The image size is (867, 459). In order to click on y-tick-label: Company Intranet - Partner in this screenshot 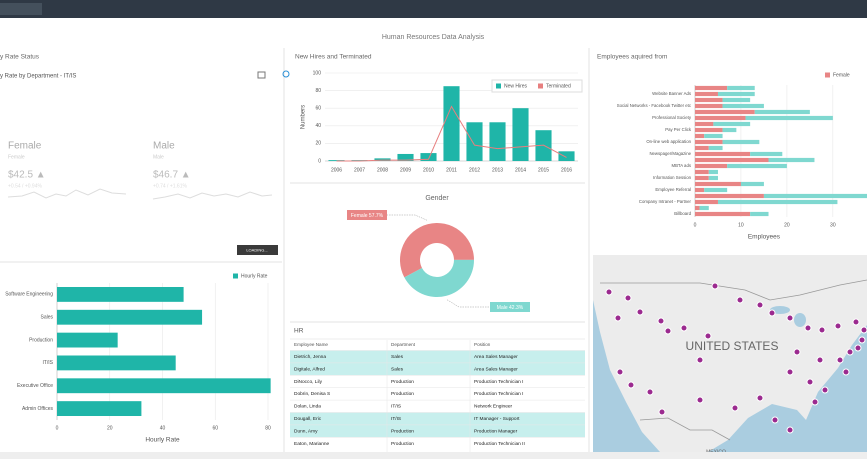, I will do `click(665, 201)`.